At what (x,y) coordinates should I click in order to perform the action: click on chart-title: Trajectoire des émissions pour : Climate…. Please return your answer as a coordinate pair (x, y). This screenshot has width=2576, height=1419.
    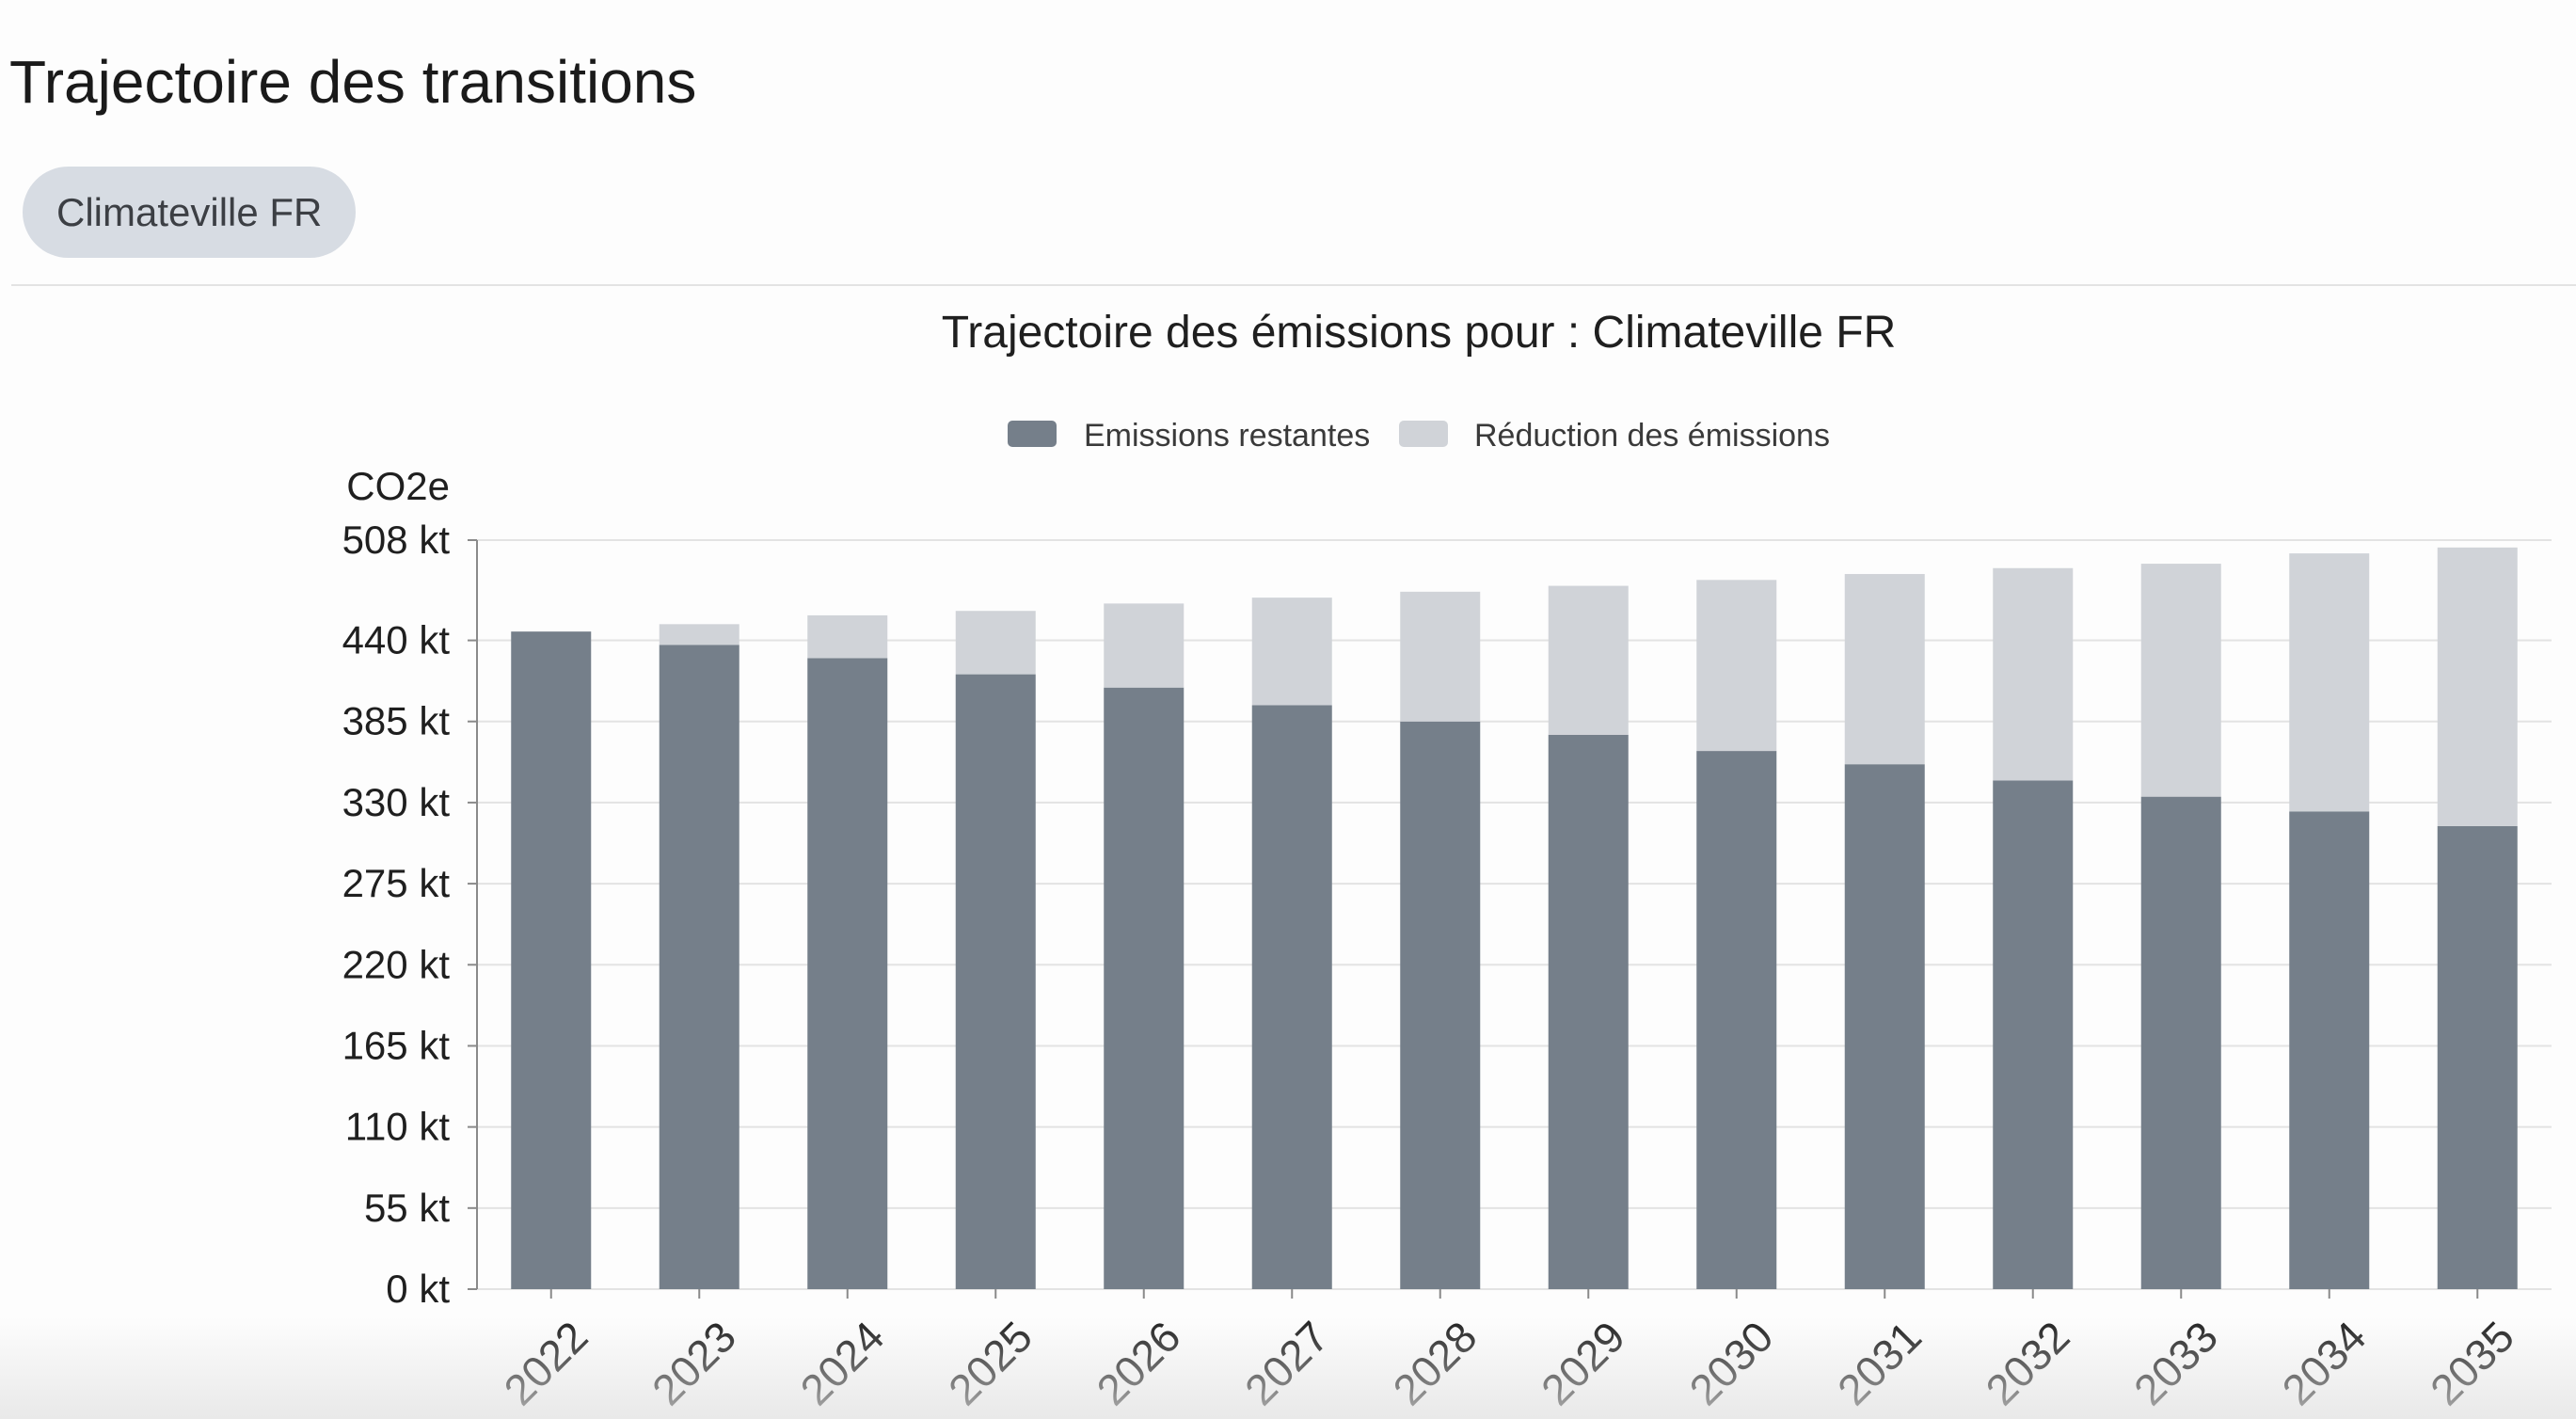
    Looking at the image, I should click on (1420, 333).